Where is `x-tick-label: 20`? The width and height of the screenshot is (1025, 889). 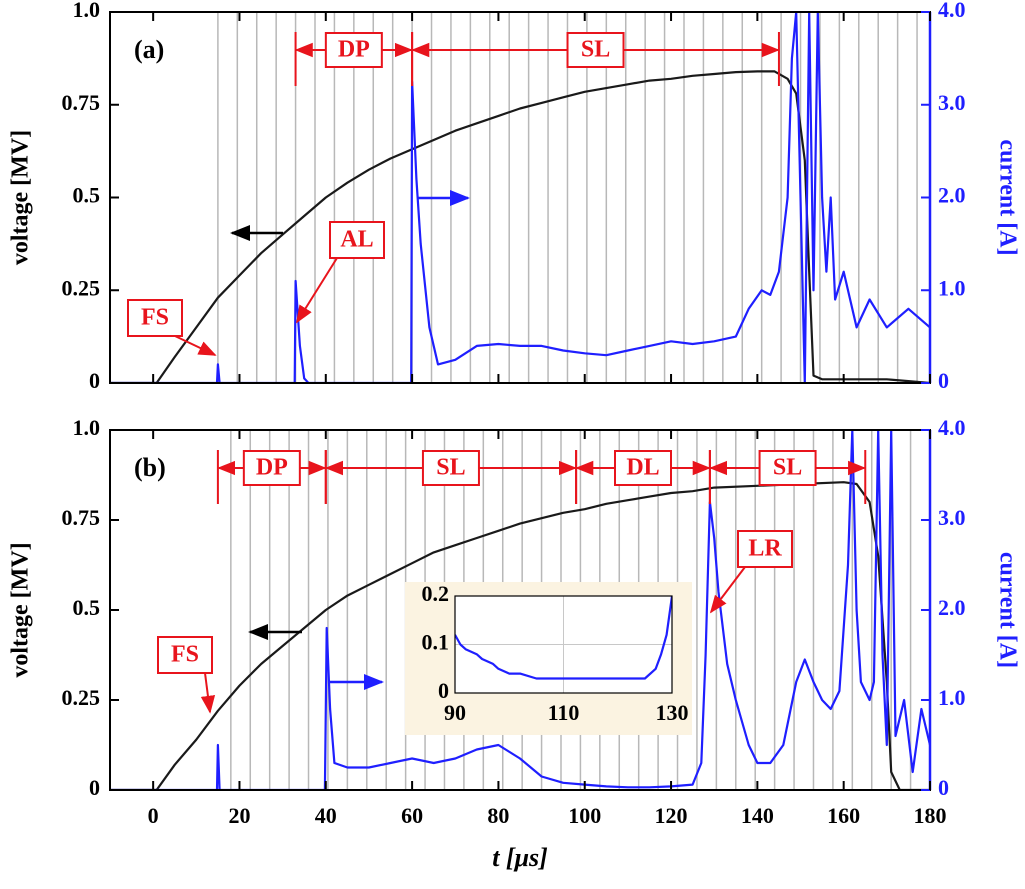 x-tick-label: 20 is located at coordinates (239, 815).